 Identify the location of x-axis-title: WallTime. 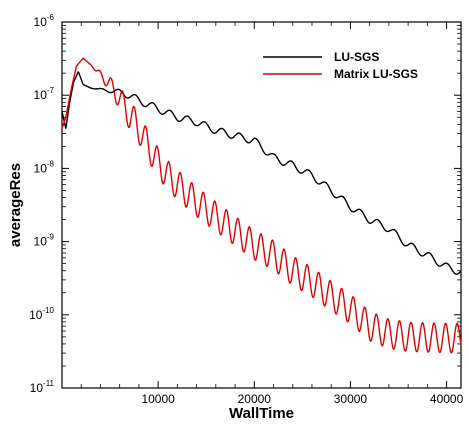
(261, 413).